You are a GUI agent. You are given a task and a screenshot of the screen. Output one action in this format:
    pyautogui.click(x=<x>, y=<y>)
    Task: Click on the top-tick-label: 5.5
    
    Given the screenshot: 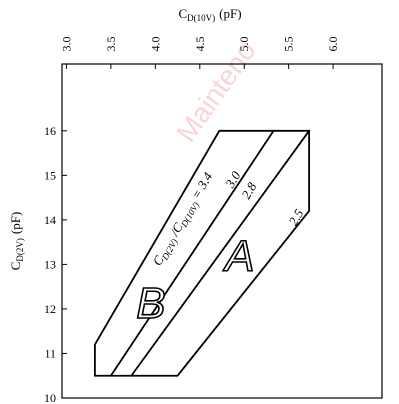 What is the action you would take?
    pyautogui.click(x=289, y=44)
    